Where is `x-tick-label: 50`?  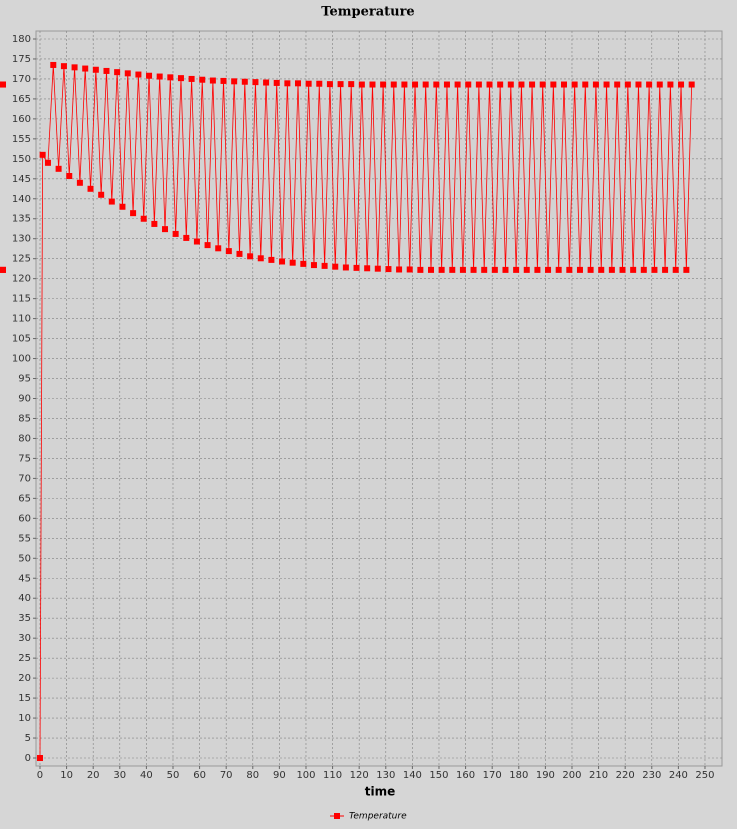
x-tick-label: 50 is located at coordinates (173, 775).